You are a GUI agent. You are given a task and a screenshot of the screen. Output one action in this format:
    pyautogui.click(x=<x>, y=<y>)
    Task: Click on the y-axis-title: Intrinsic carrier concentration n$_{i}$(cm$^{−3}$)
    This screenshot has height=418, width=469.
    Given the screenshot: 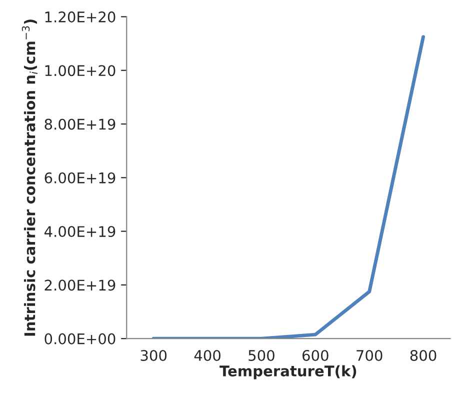 What is the action you would take?
    pyautogui.click(x=30, y=178)
    